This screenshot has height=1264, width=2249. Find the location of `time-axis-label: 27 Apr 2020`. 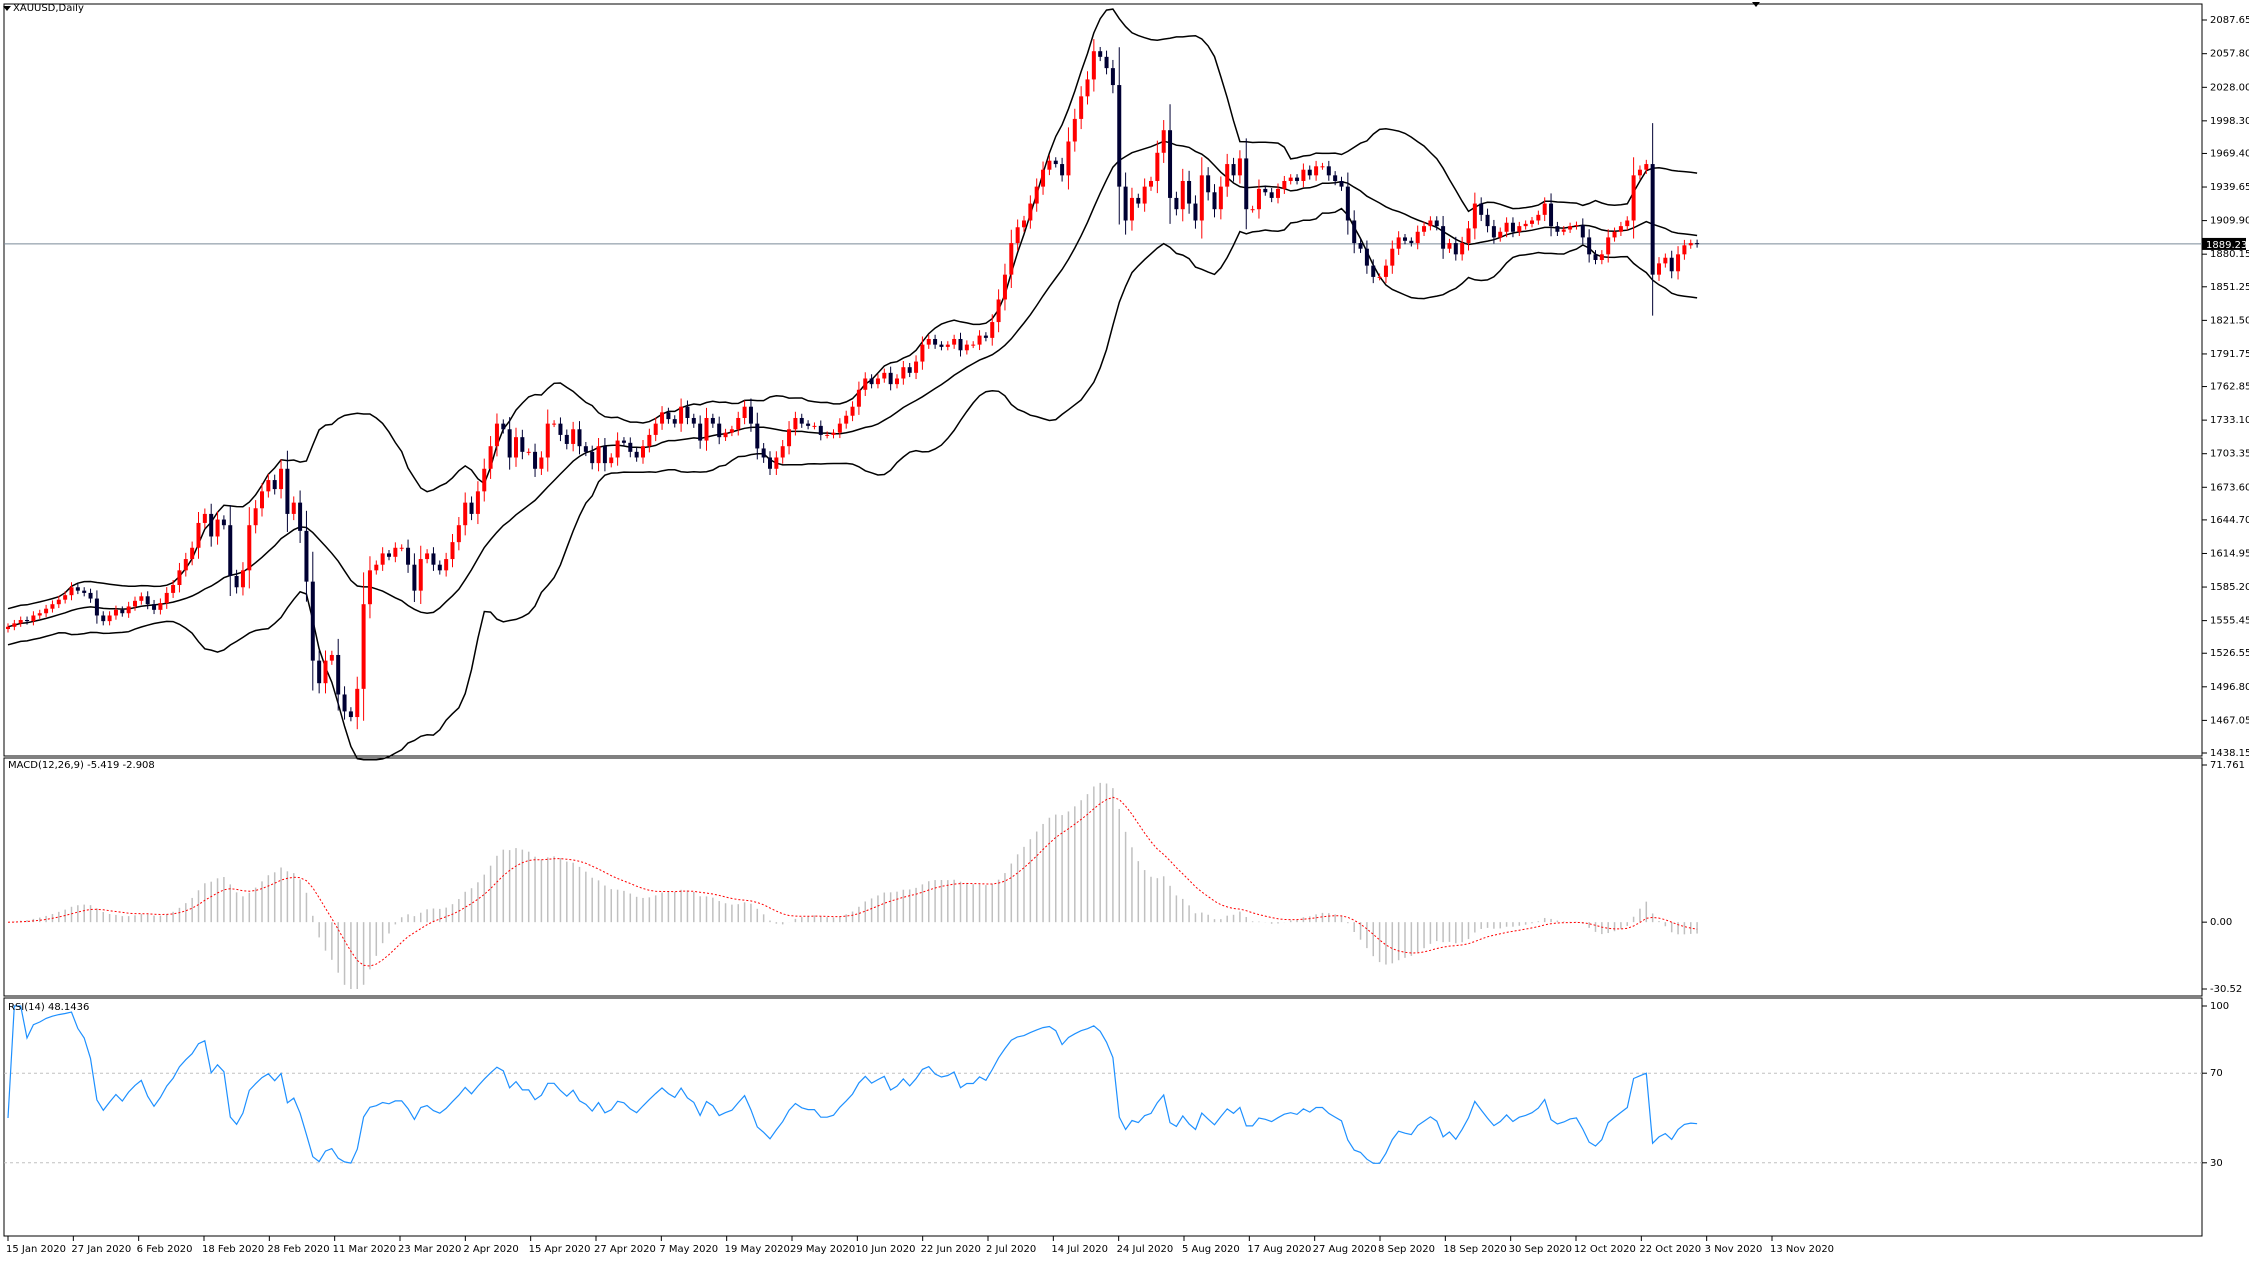

time-axis-label: 27 Apr 2020 is located at coordinates (625, 1249).